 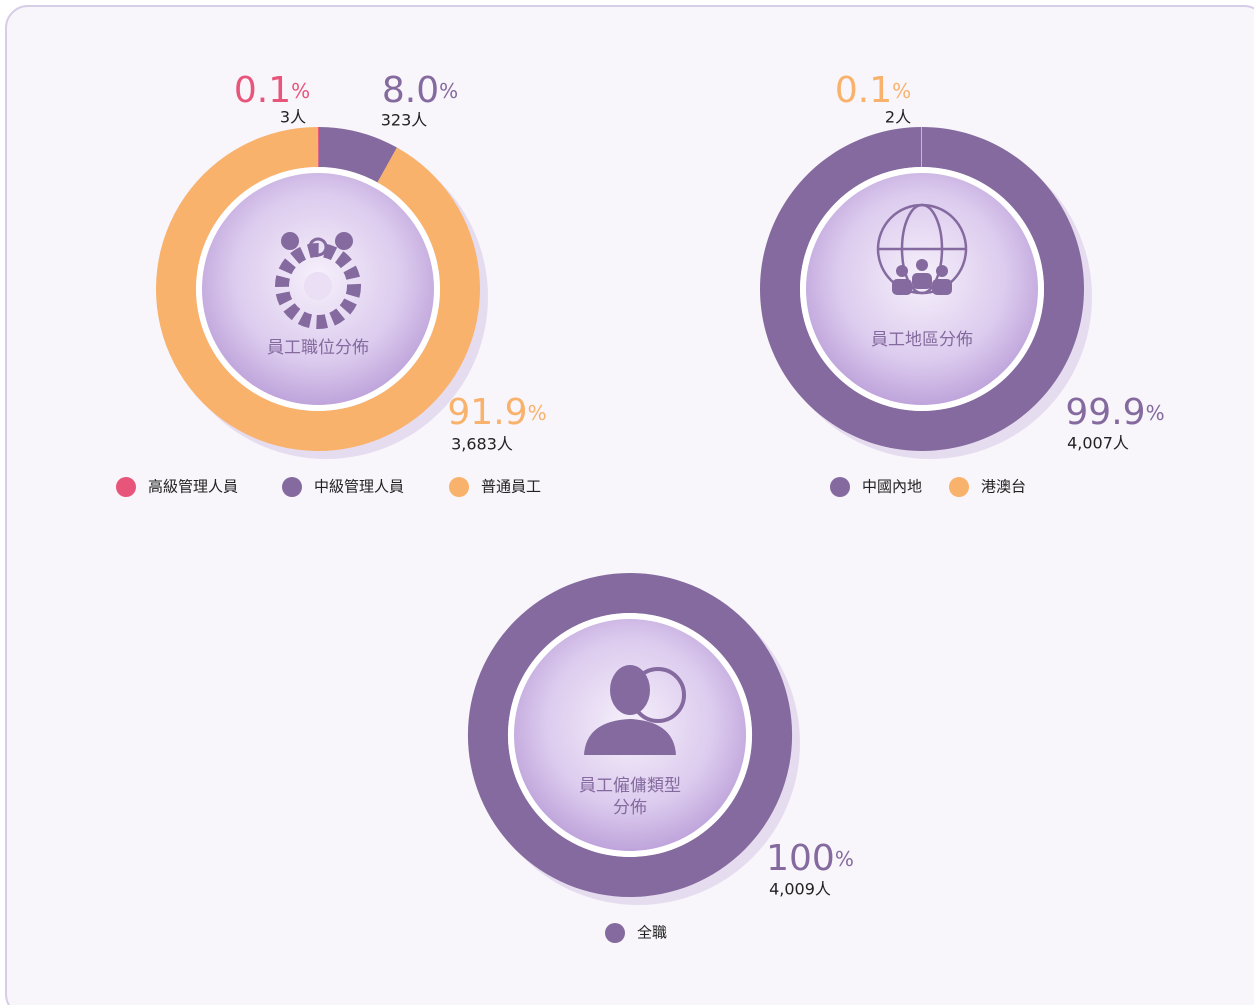 What do you see at coordinates (404, 120) in the screenshot?
I see `count-label: 323人` at bounding box center [404, 120].